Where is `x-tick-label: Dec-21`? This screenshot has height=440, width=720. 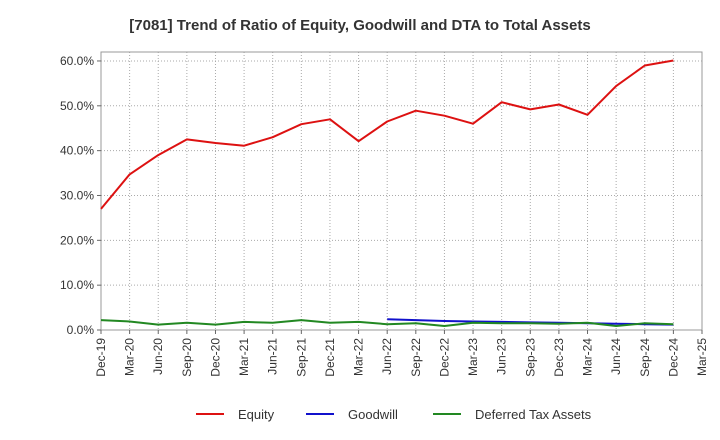 x-tick-label: Dec-21 is located at coordinates (330, 357).